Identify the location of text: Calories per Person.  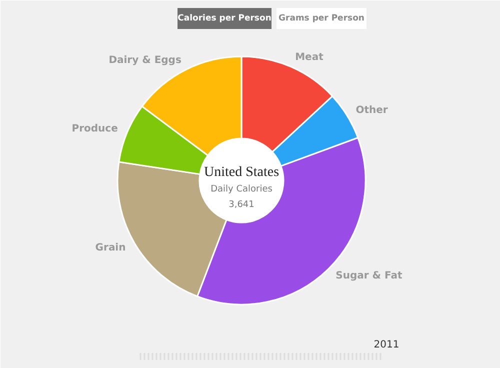
(225, 19).